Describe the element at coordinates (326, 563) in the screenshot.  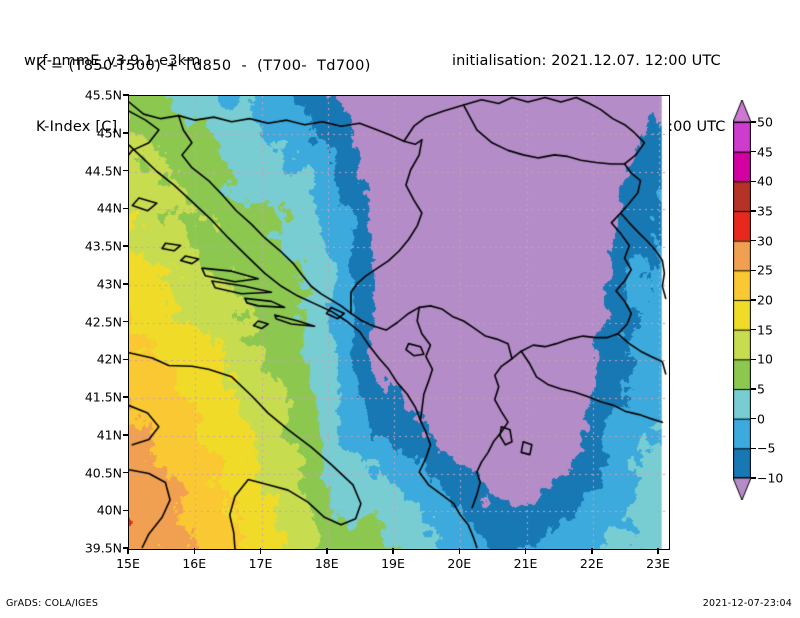
I see `xtick-label-3: 18E` at that location.